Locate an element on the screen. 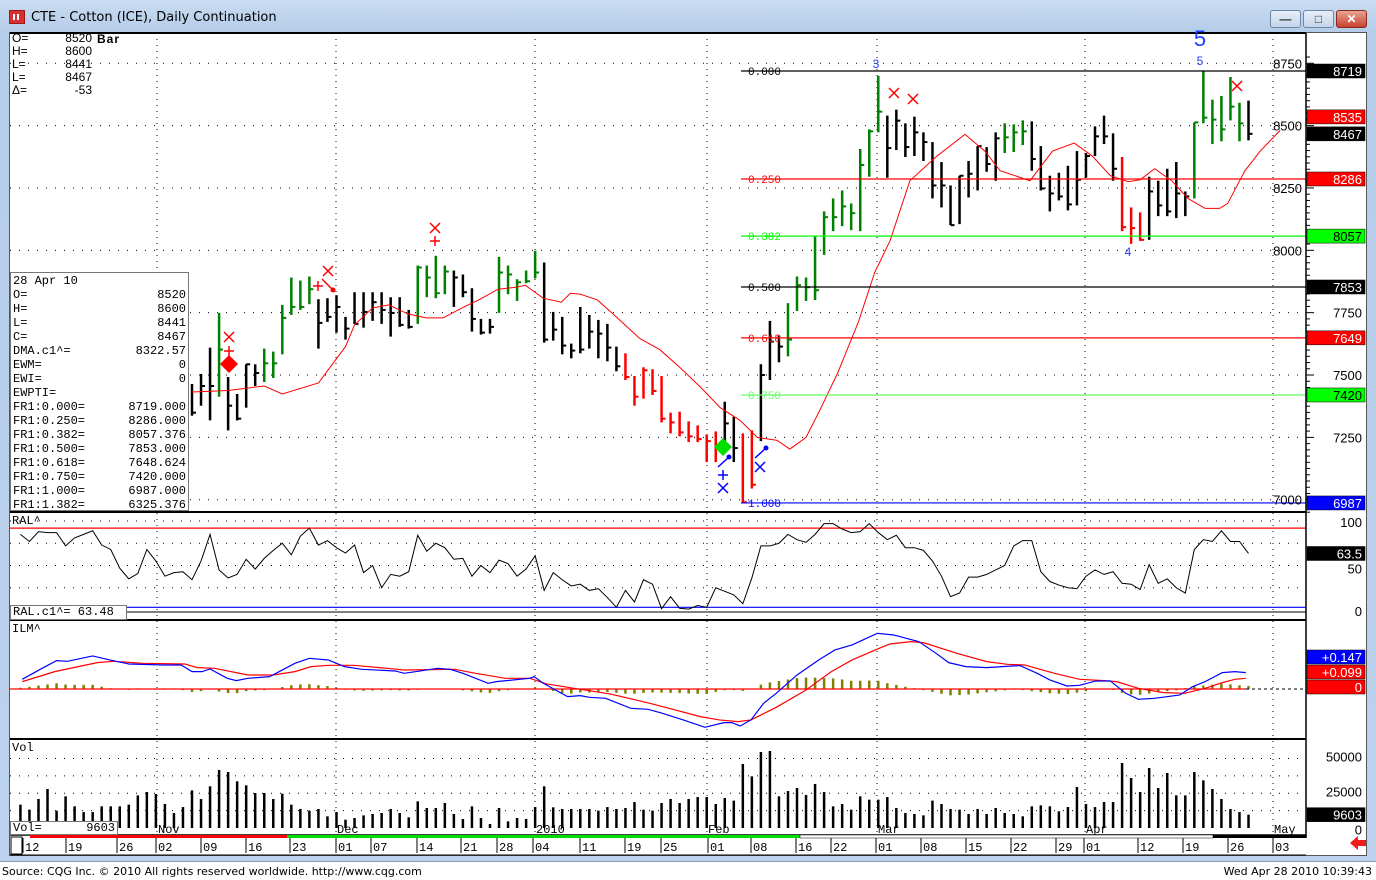 This screenshot has height=880, width=1376. ral-pane-label: RAL^ is located at coordinates (26, 521).